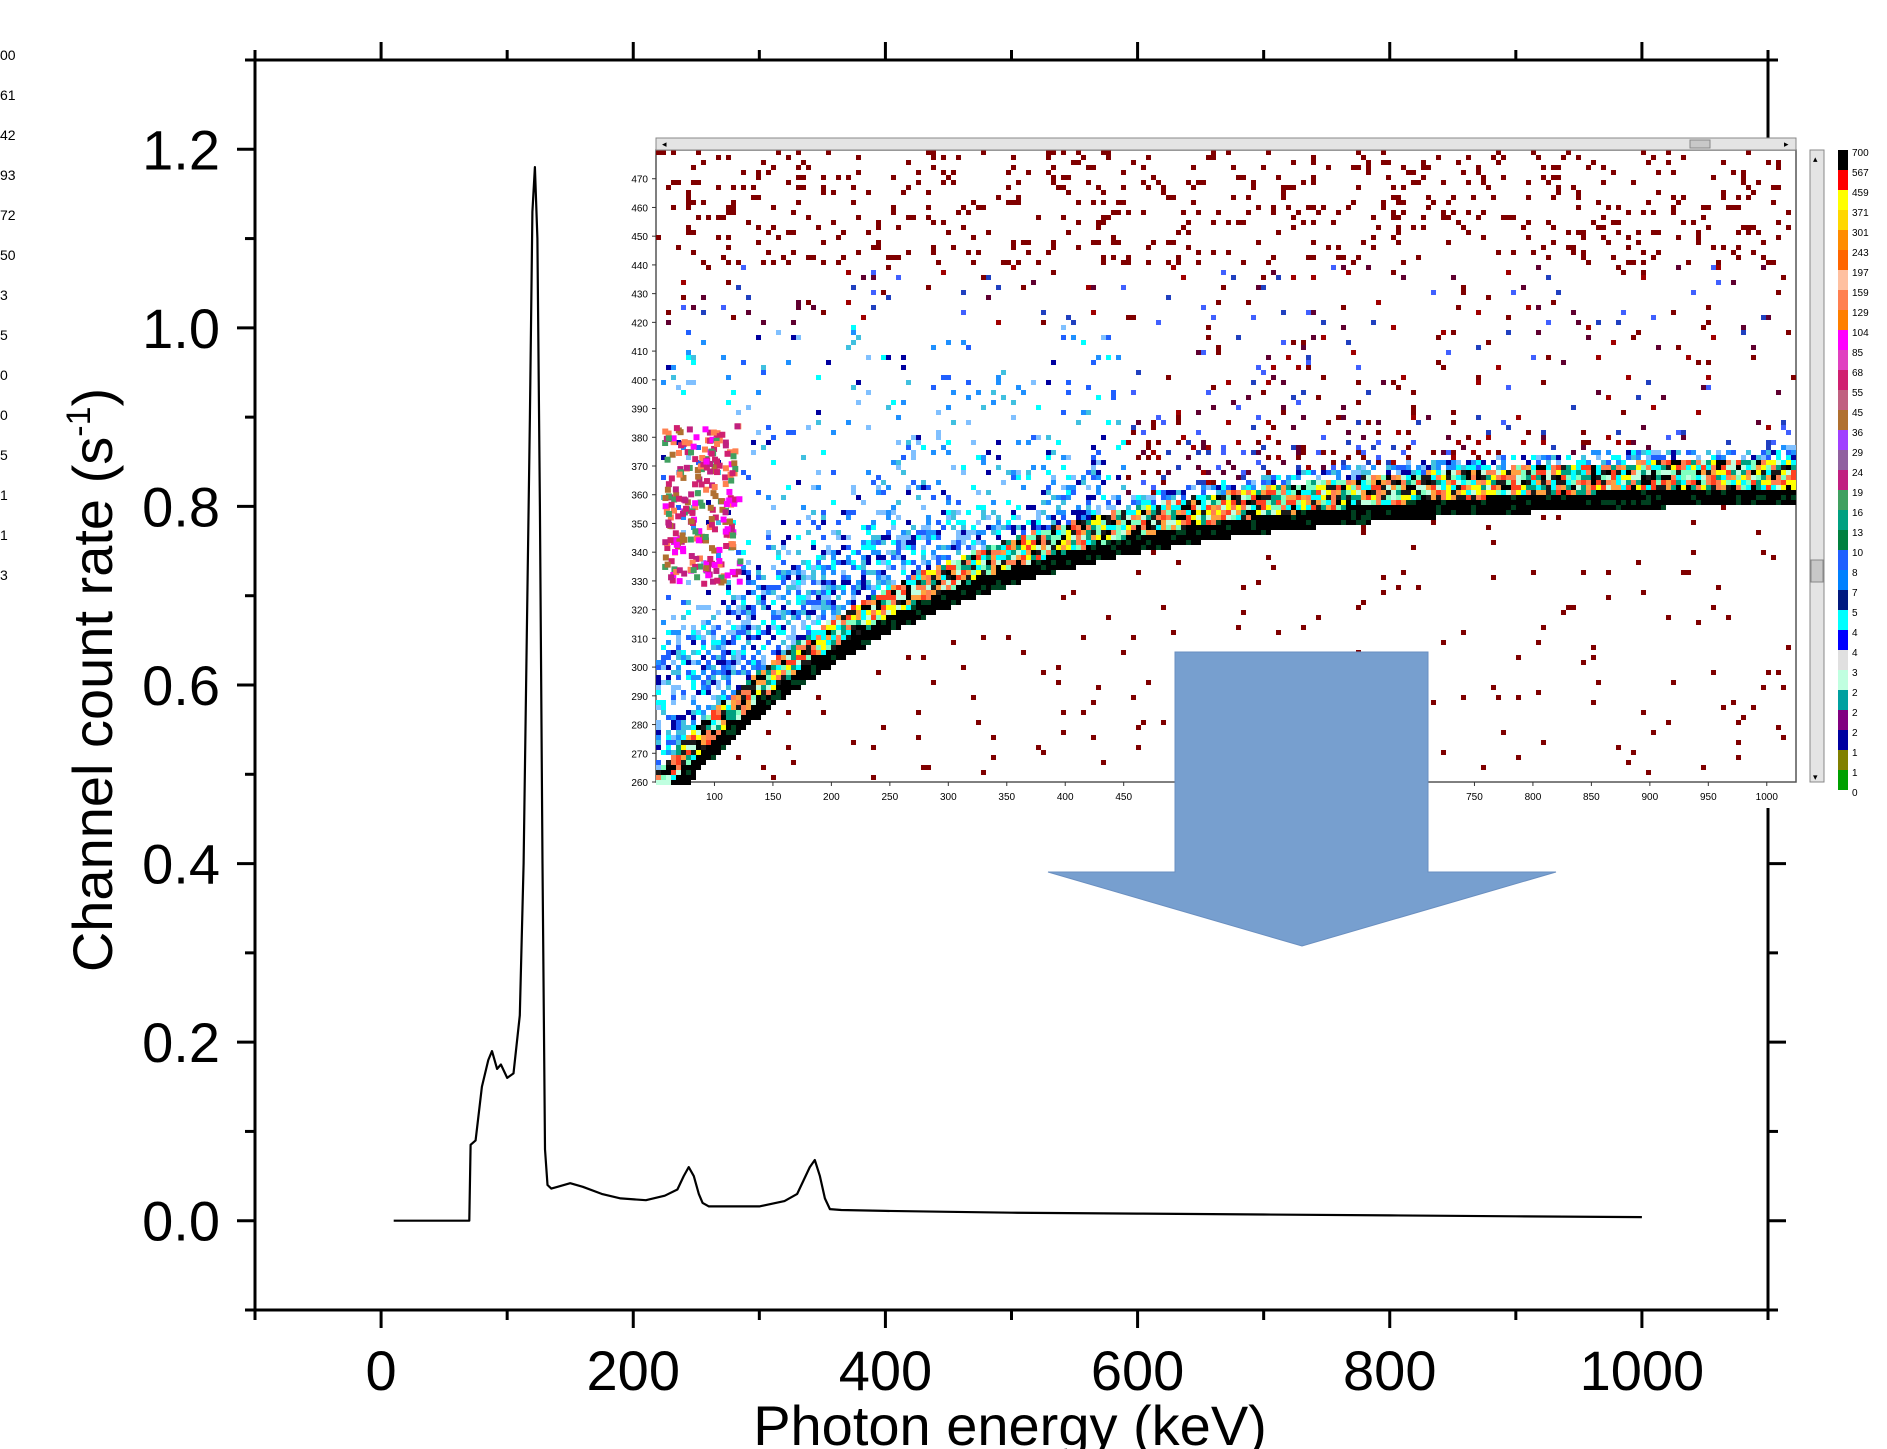 Image resolution: width=1887 pixels, height=1449 pixels. I want to click on x-tick-label: 0, so click(381, 1370).